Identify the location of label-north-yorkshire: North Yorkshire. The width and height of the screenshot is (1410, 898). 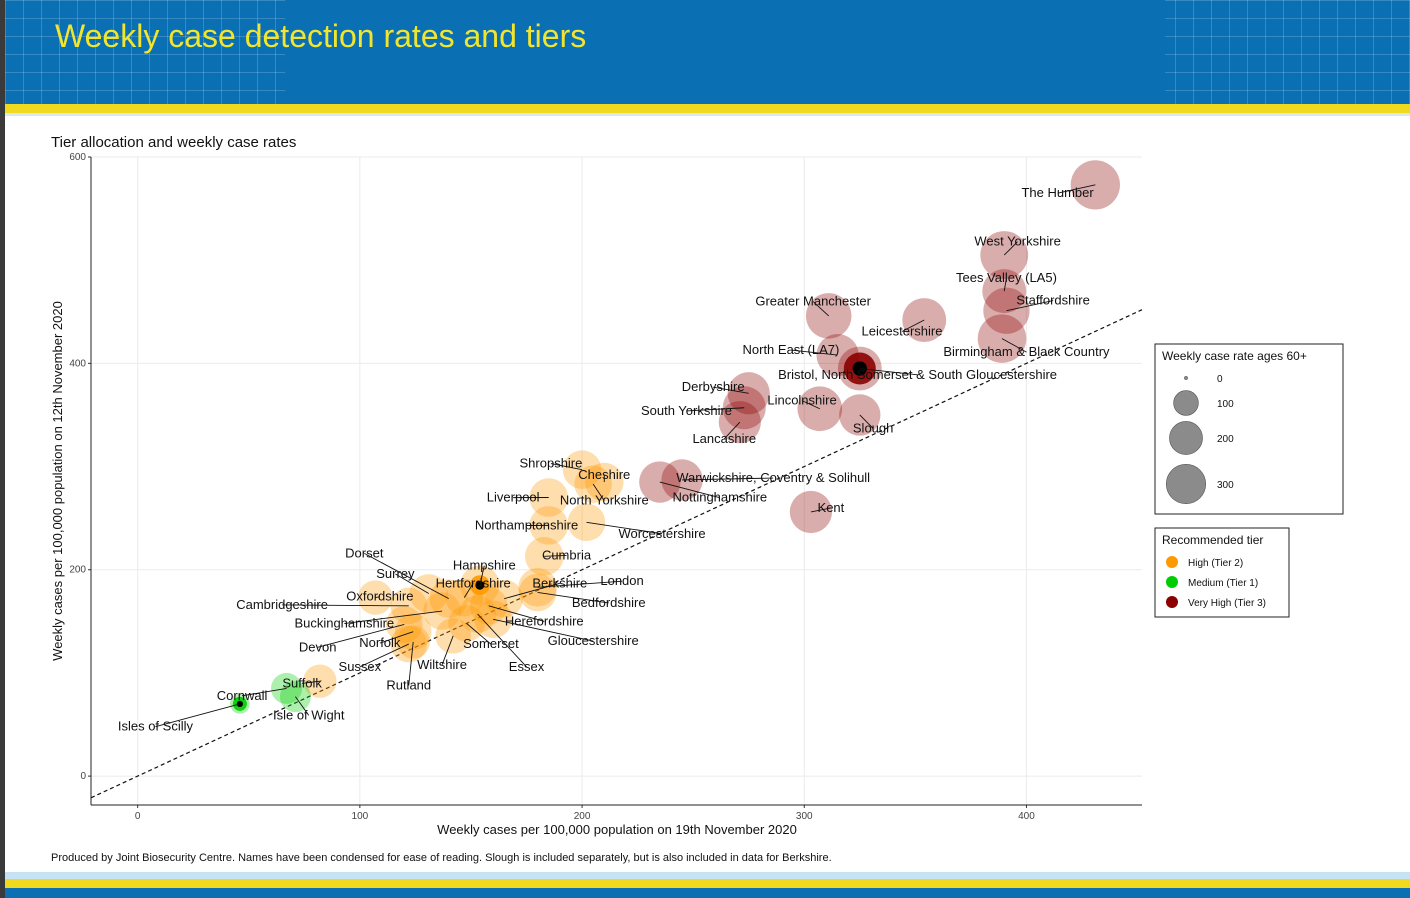
(604, 500).